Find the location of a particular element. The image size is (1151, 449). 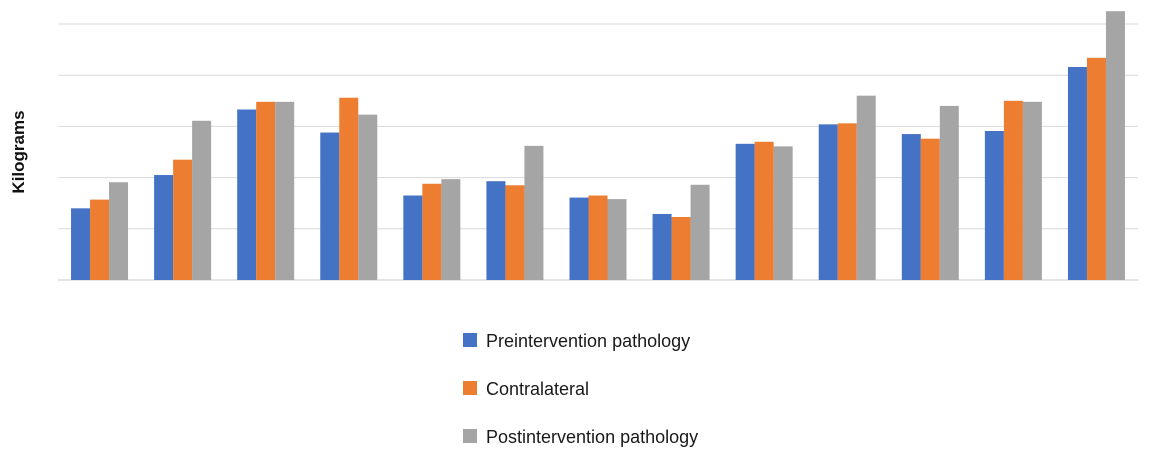

legend-label-3: Postintervention pathology is located at coordinates (592, 437).